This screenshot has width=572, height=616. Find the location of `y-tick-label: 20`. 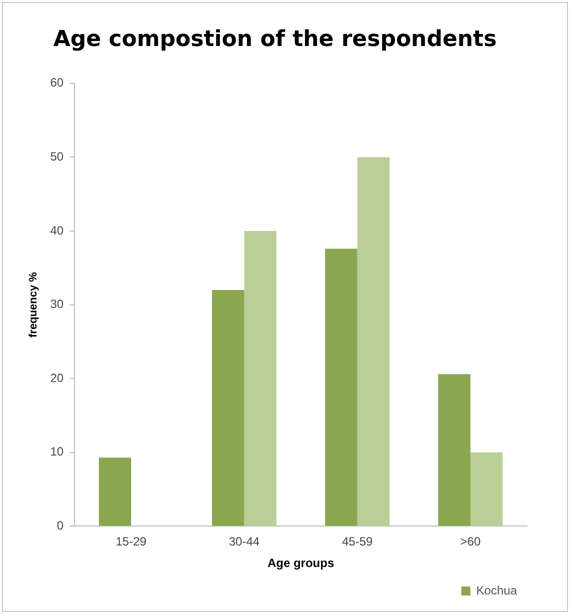

y-tick-label: 20 is located at coordinates (57, 377).